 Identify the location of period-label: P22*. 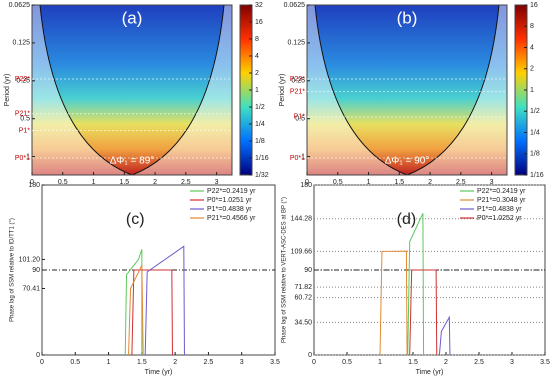
(297, 79).